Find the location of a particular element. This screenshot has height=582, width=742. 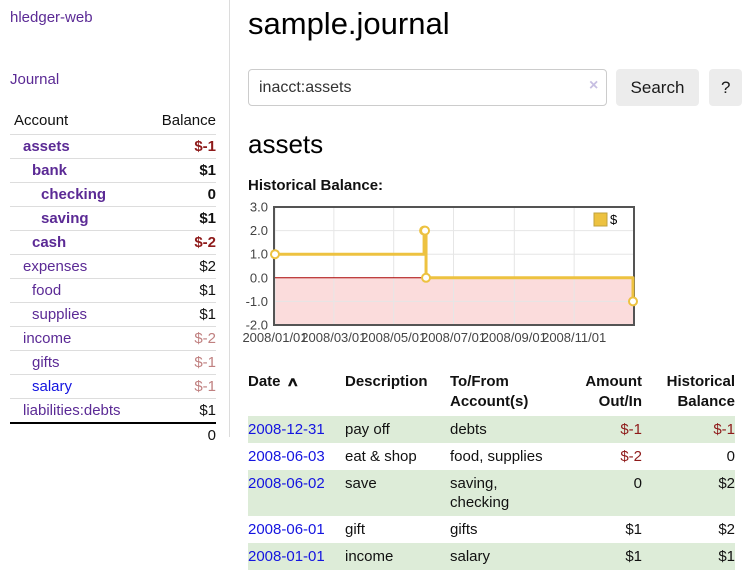

amount-cell: $1 is located at coordinates (612, 556).